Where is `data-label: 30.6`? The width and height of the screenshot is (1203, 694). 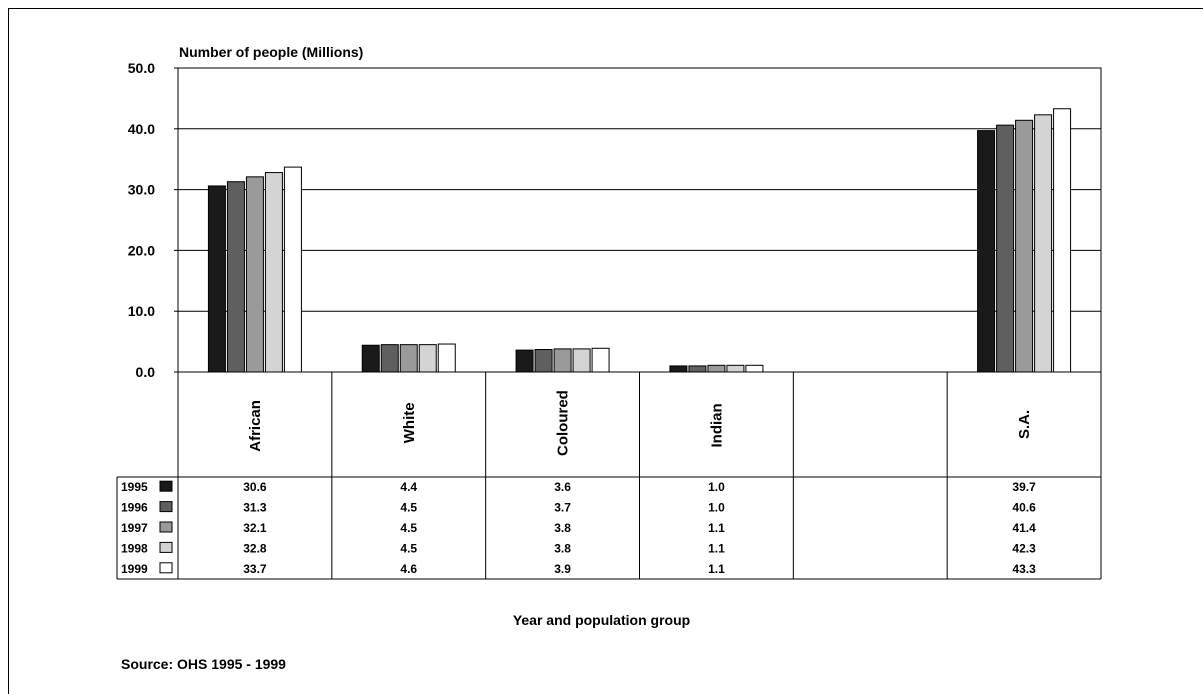
data-label: 30.6 is located at coordinates (255, 487).